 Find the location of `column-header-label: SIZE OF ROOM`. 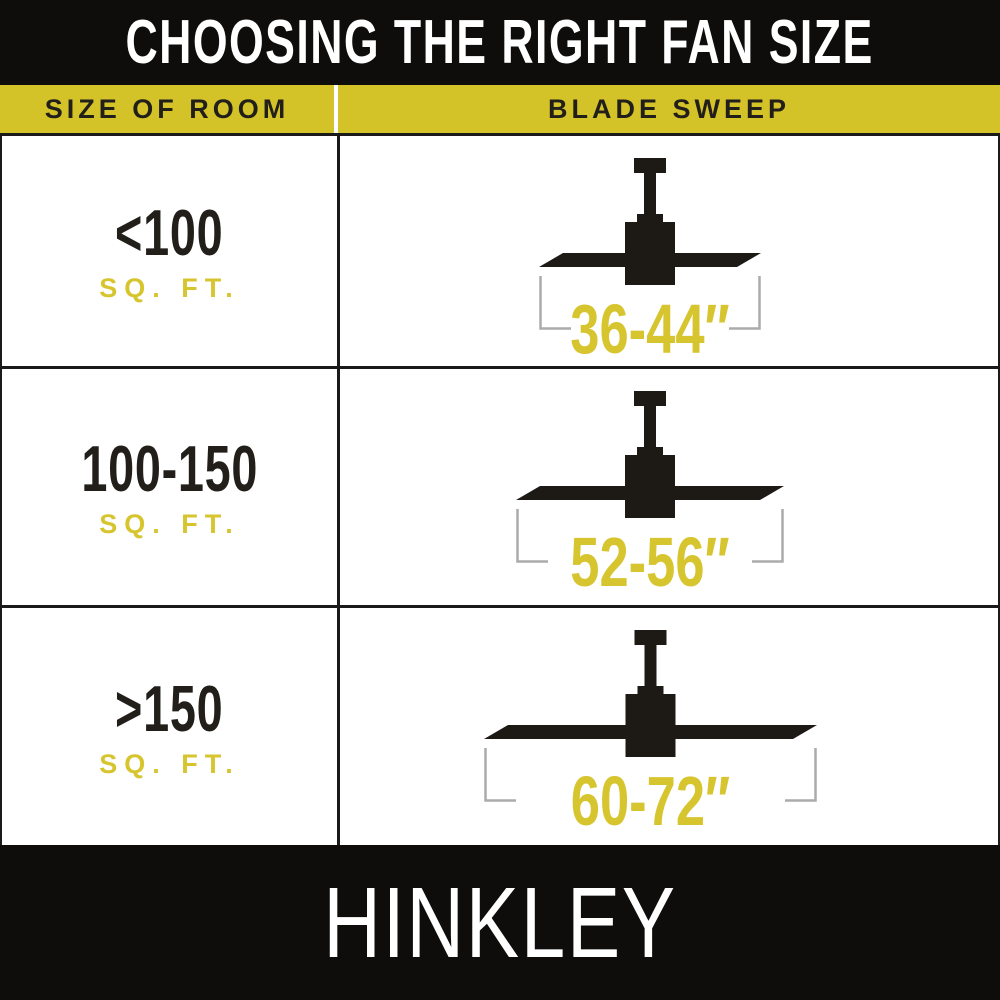

column-header-label: SIZE OF ROOM is located at coordinates (167, 108).